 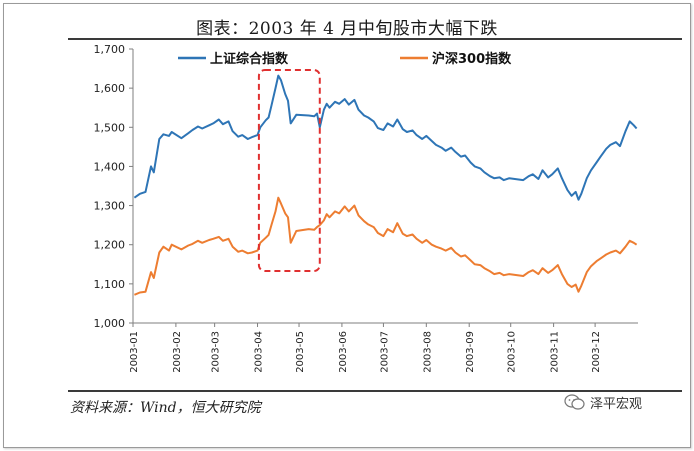 I want to click on top-rule, so click(x=375, y=39).